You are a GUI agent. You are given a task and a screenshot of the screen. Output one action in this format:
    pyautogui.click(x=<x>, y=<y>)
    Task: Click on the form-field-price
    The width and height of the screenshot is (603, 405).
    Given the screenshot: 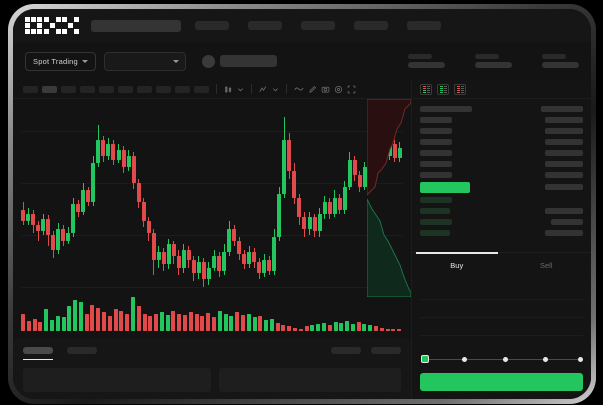 What is the action you would take?
    pyautogui.click(x=501, y=291)
    